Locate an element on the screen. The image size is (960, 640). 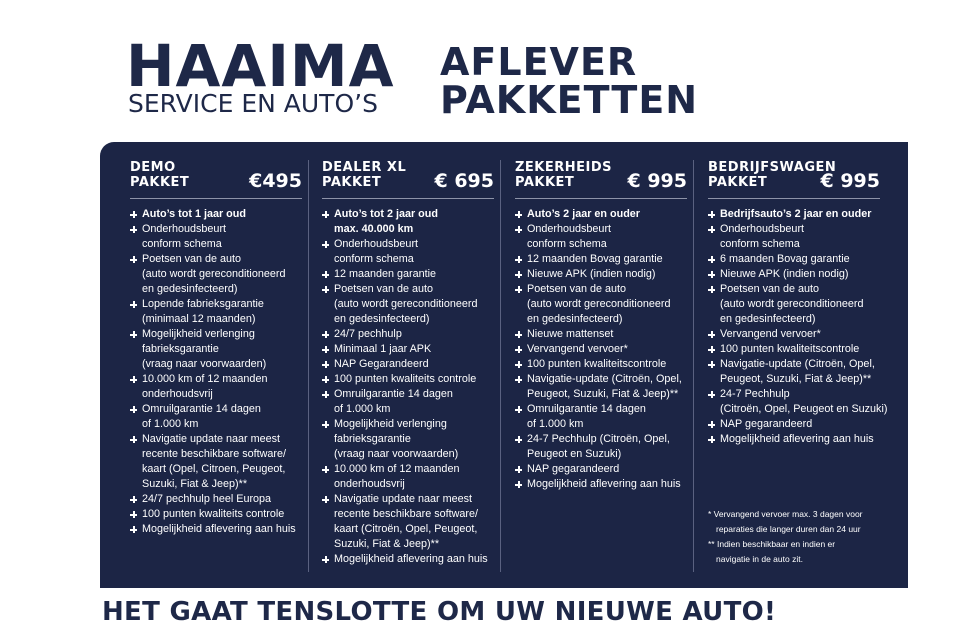
package-header: ZEKERHEIDS PAKKET € 995 is located at coordinates (601, 176).